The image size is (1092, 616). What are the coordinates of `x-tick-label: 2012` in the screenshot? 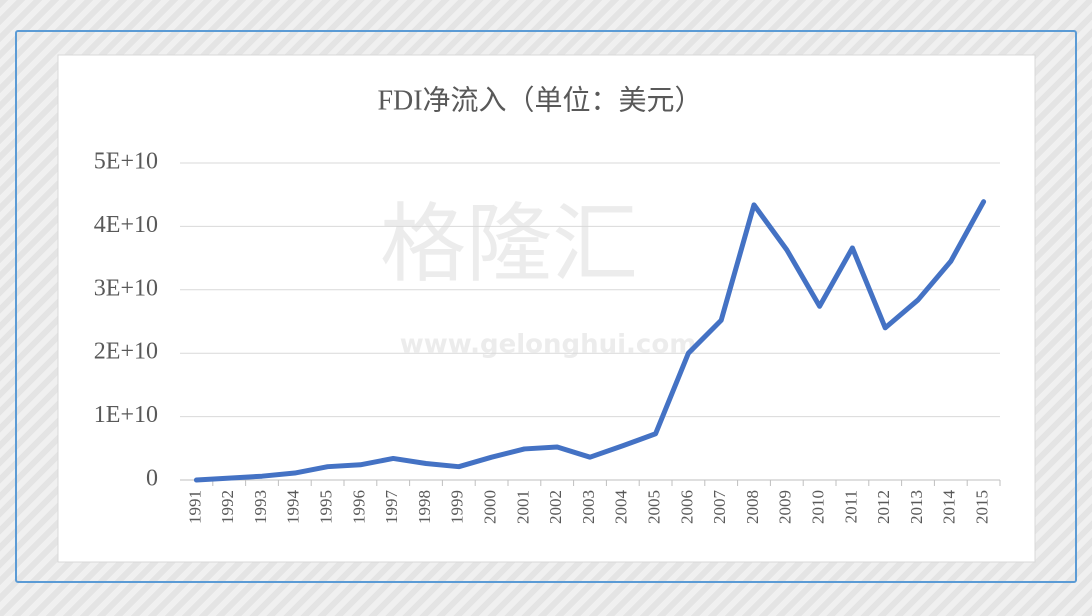 It's located at (883, 507).